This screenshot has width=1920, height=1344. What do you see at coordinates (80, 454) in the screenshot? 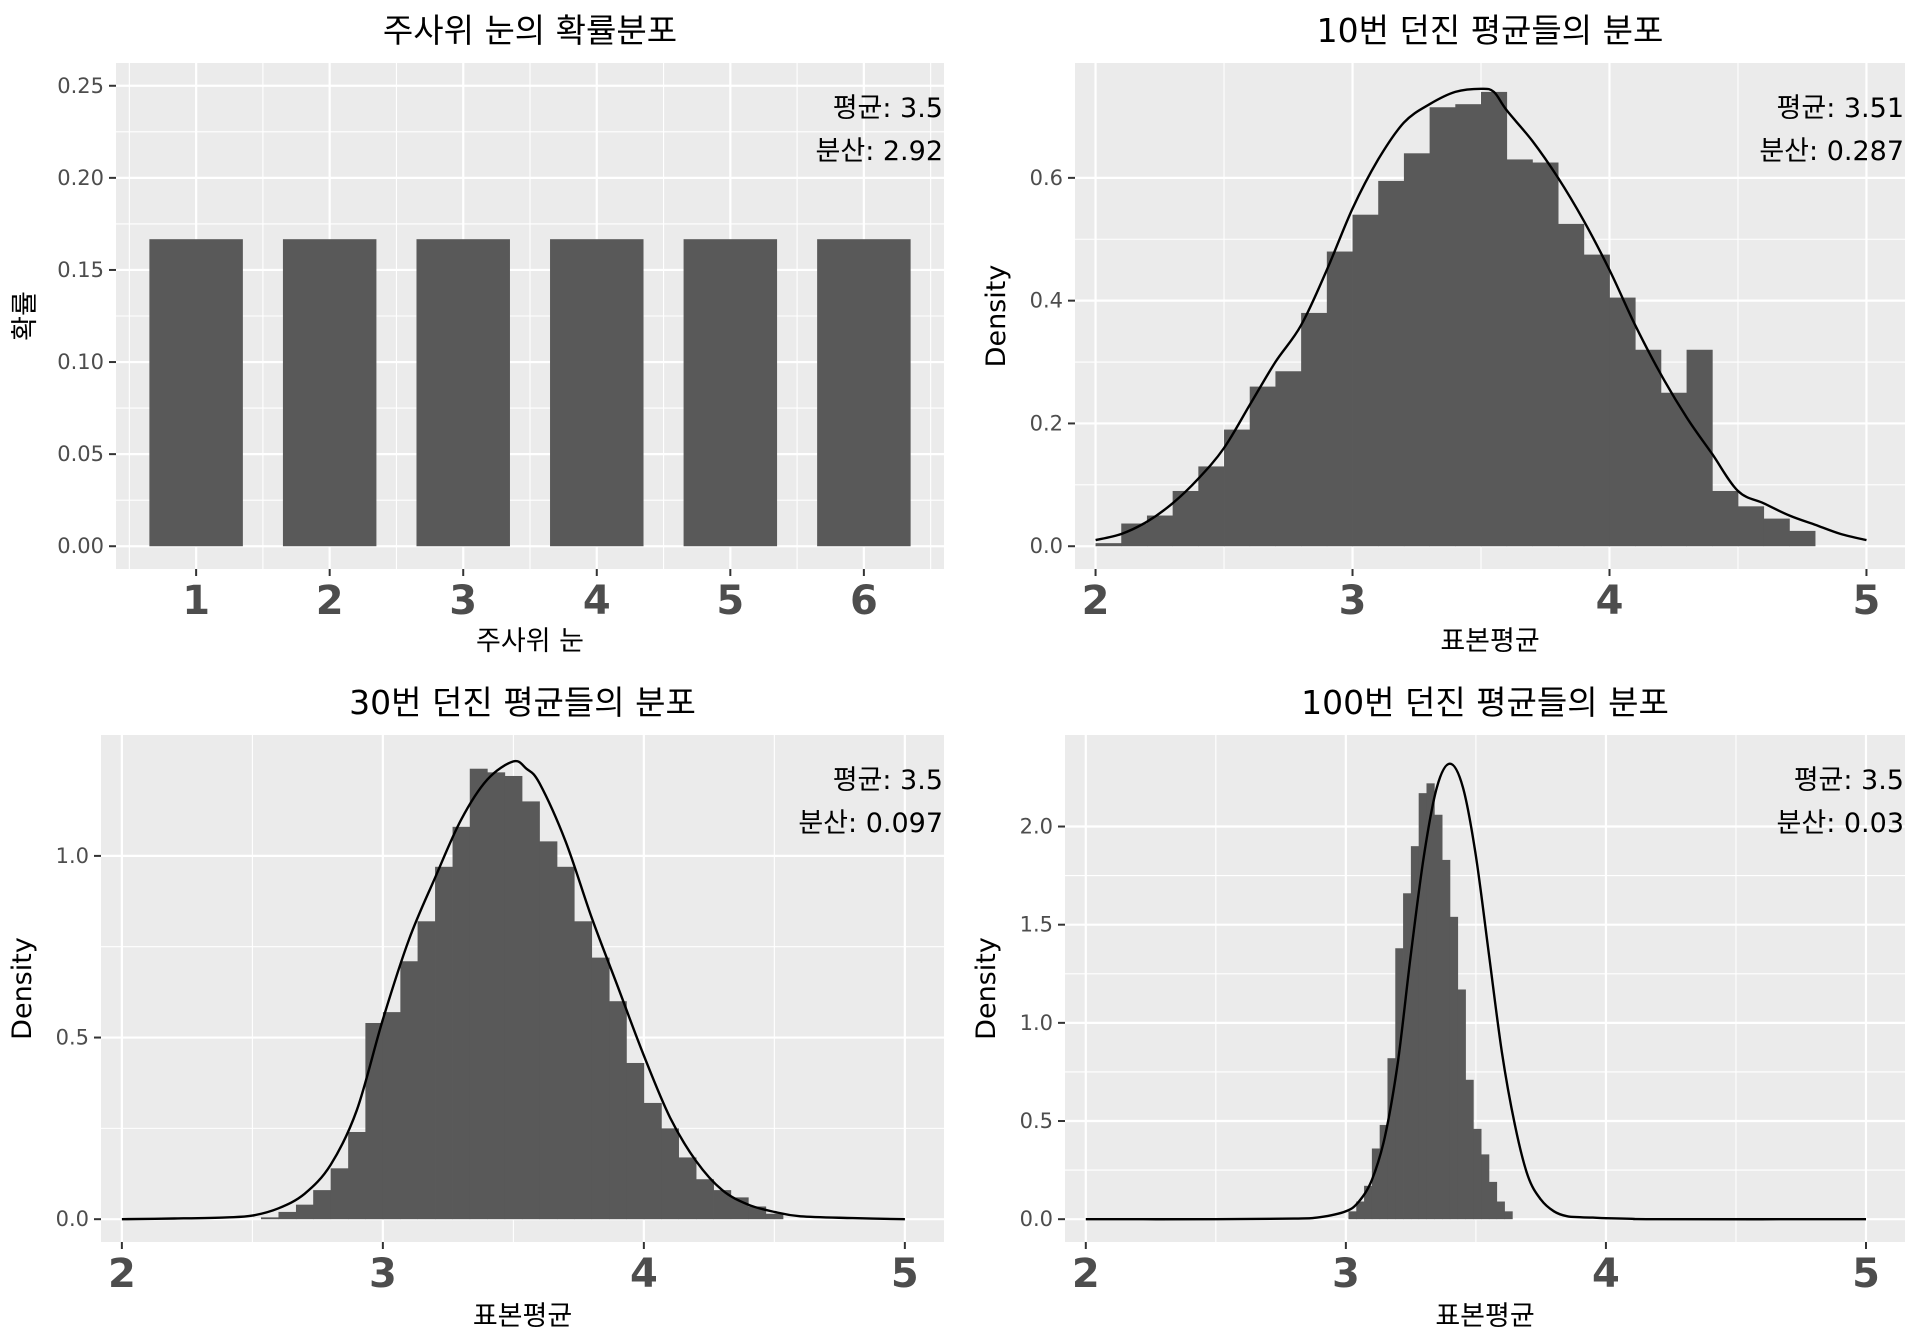
I see `y-tick-label: 0.05` at bounding box center [80, 454].